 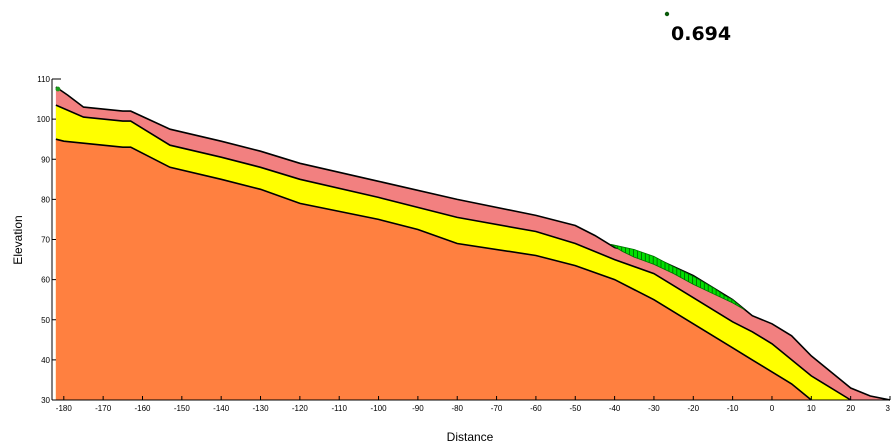 What do you see at coordinates (45, 320) in the screenshot?
I see `y-tick-label: 50` at bounding box center [45, 320].